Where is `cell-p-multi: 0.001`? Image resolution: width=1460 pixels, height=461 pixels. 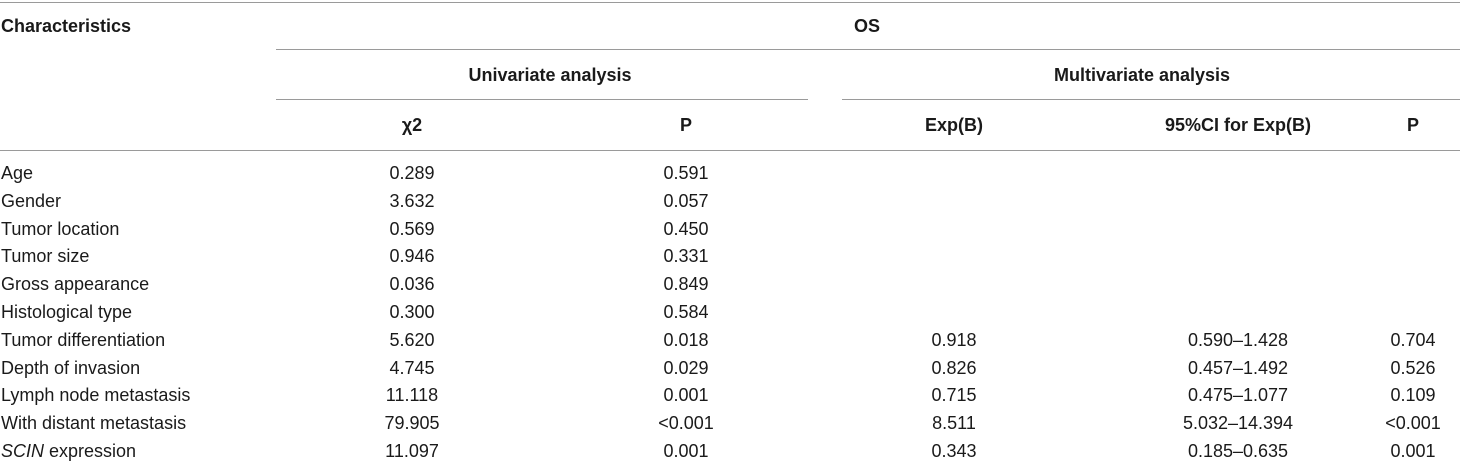
cell-p-multi: 0.001 is located at coordinates (1413, 451).